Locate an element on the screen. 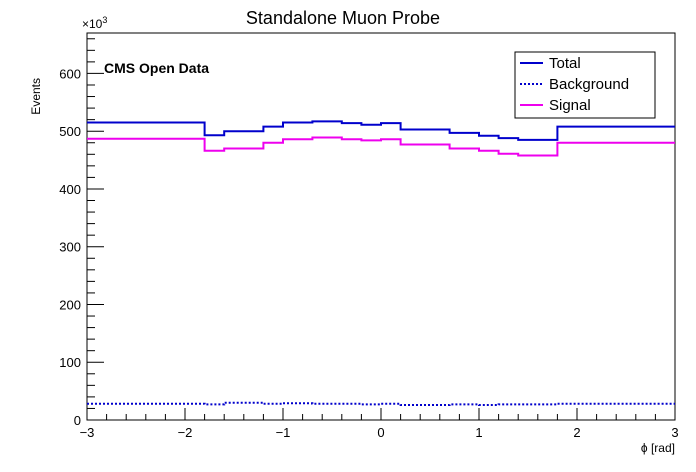 The width and height of the screenshot is (696, 472). y-tick-label: 200 is located at coordinates (70, 304).